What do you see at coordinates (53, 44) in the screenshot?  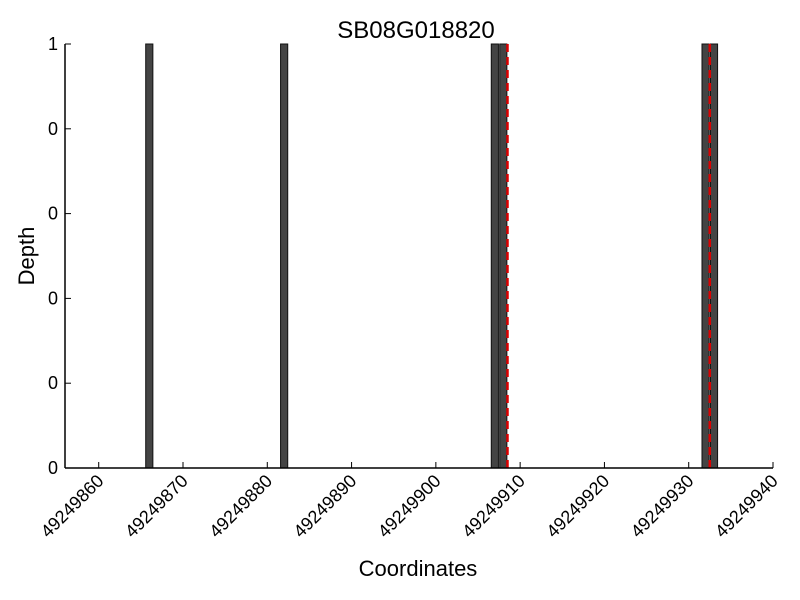 I see `y-tick-label: 1` at bounding box center [53, 44].